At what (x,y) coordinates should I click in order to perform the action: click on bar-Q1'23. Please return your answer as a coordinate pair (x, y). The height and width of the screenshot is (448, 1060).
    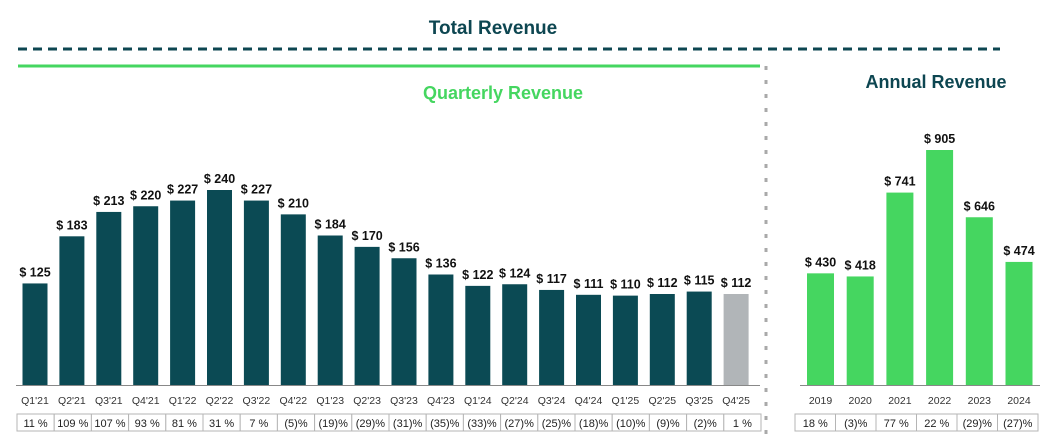
    Looking at the image, I should click on (330, 310).